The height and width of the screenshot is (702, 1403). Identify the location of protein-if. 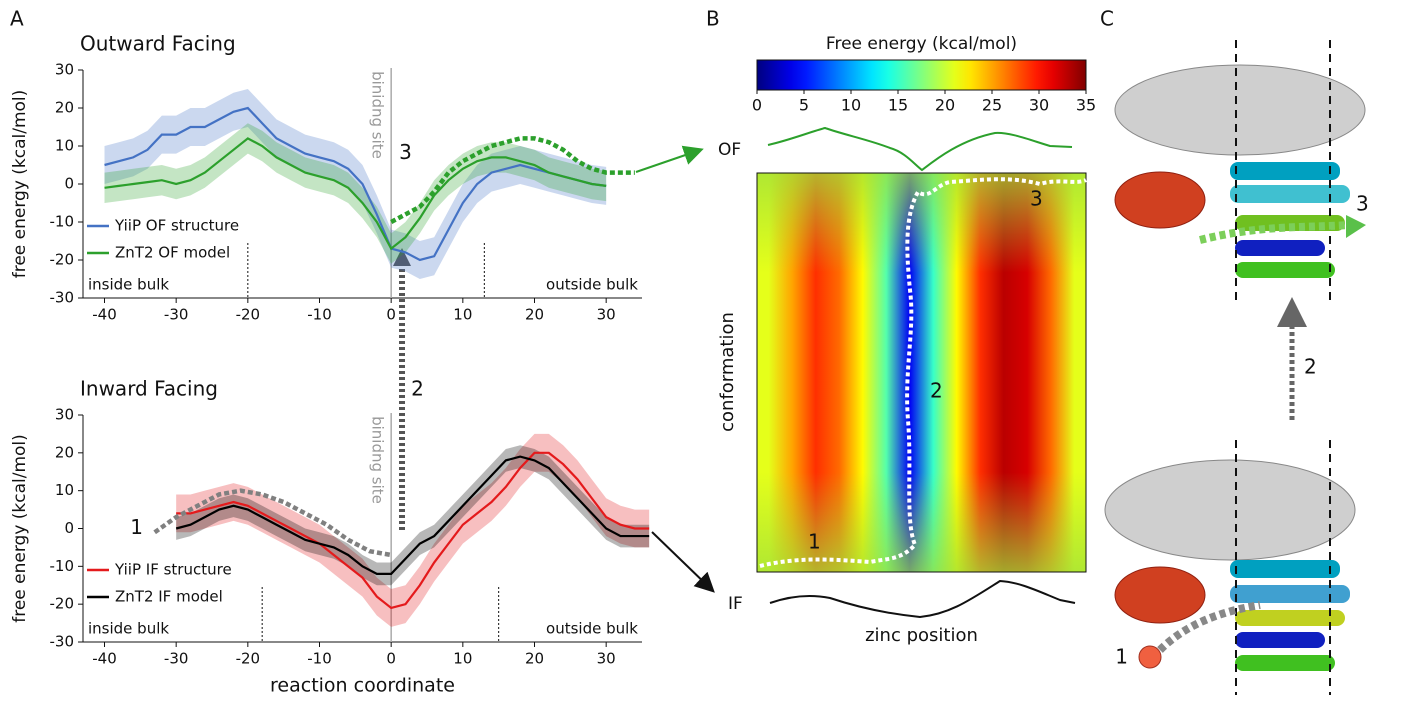
(1230, 567).